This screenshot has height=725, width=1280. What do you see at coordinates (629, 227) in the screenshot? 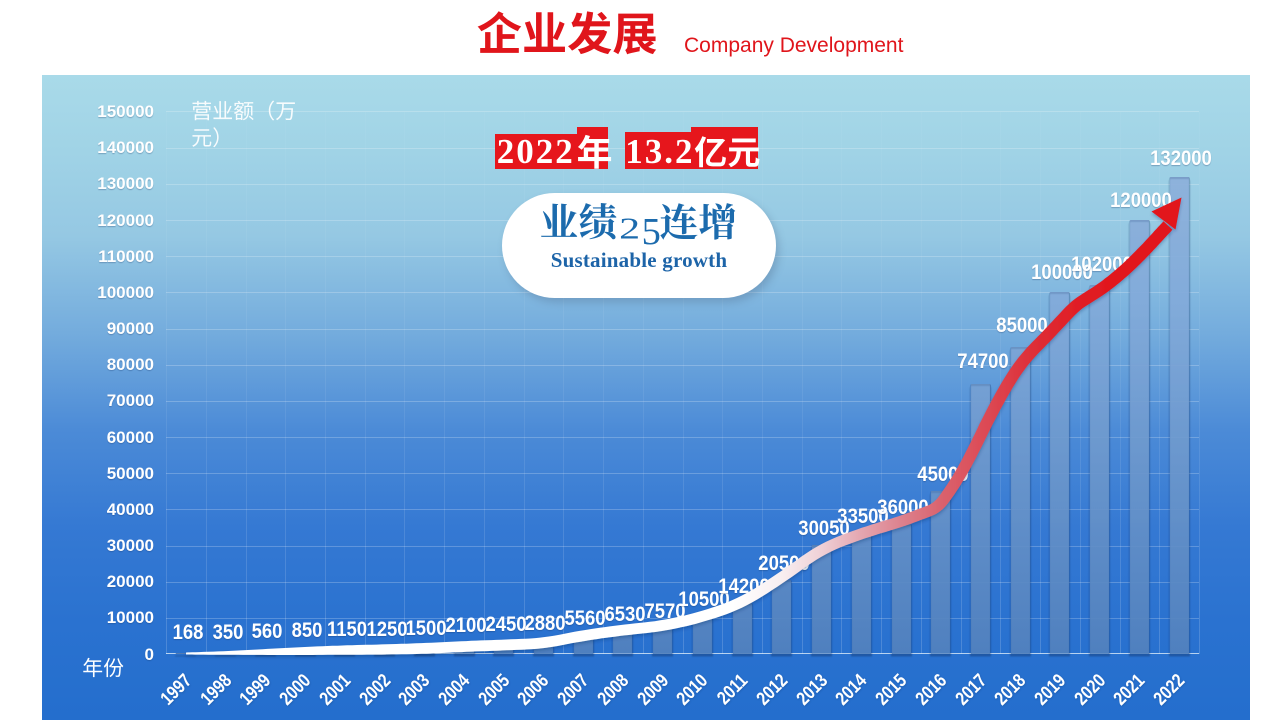
I see `svg-text: 2` at bounding box center [629, 227].